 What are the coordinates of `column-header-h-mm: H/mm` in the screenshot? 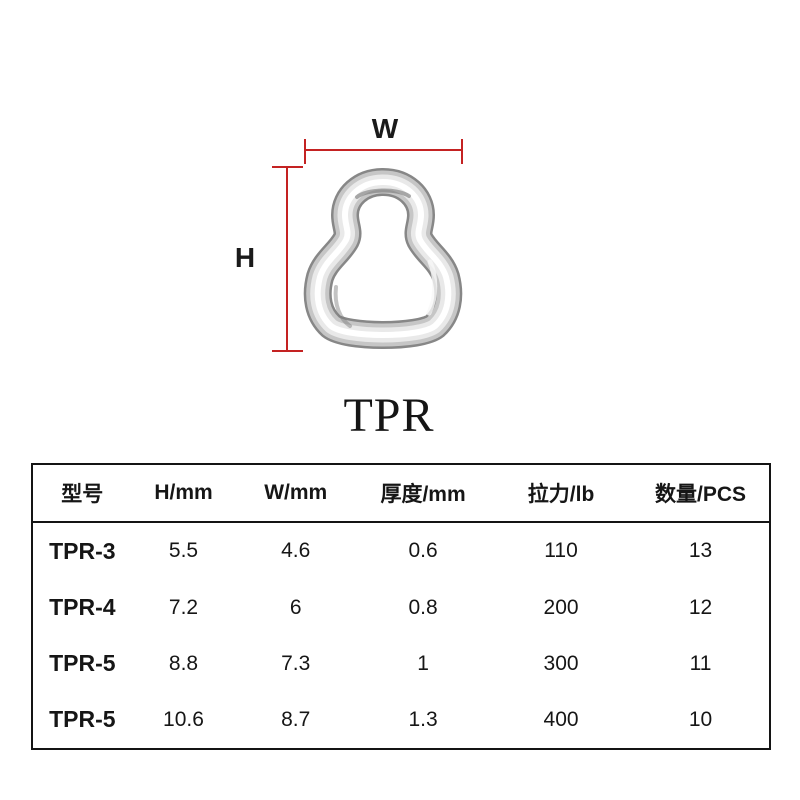 It's located at (183, 493).